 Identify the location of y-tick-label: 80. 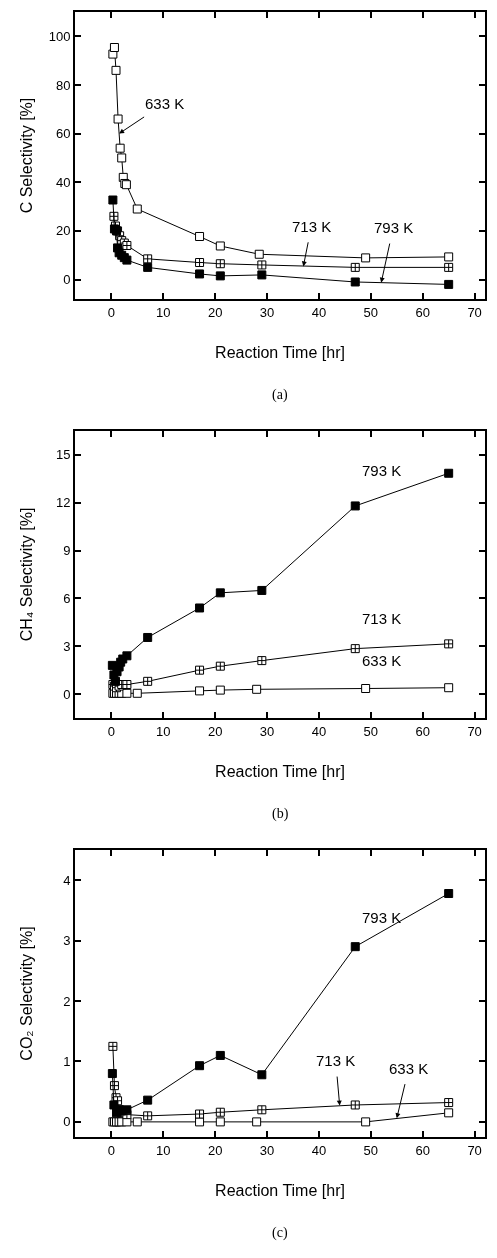
(63, 85).